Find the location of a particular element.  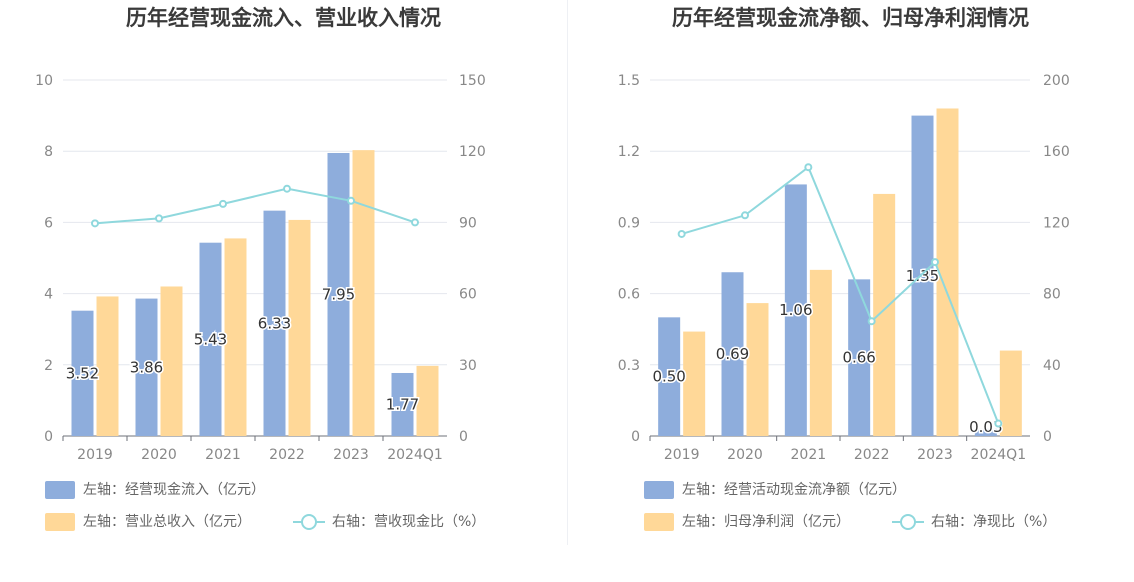

legend-label: 右轴：净现比（%） is located at coordinates (994, 522).